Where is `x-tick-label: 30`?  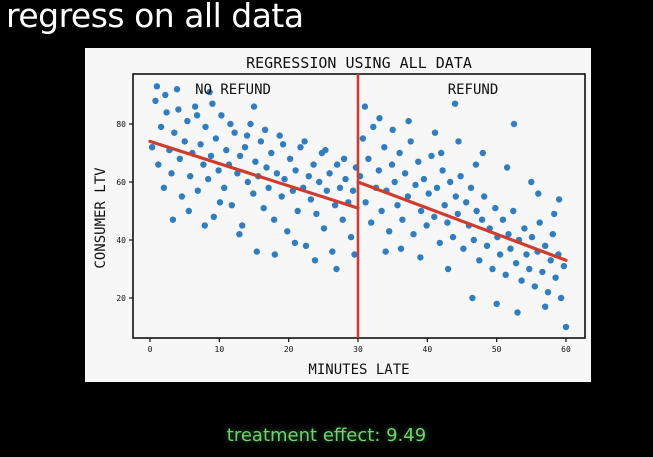
x-tick-label: 30 is located at coordinates (358, 349).